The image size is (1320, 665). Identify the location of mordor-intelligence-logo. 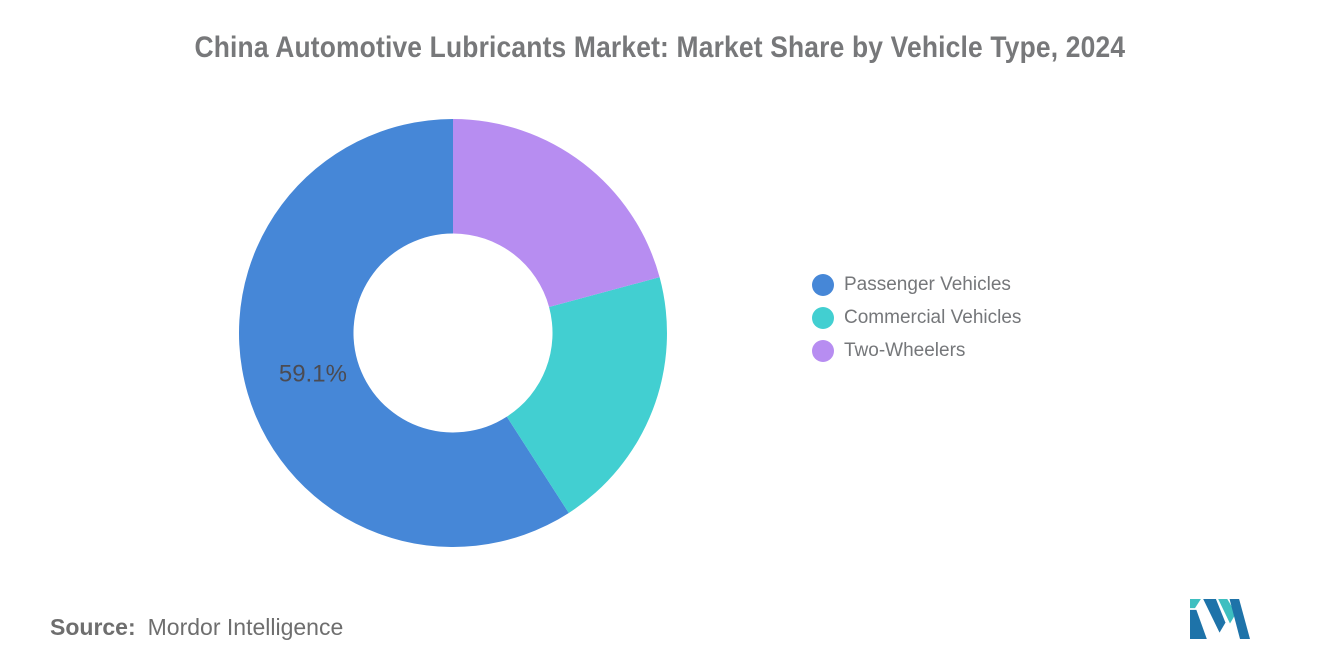
(1220, 619).